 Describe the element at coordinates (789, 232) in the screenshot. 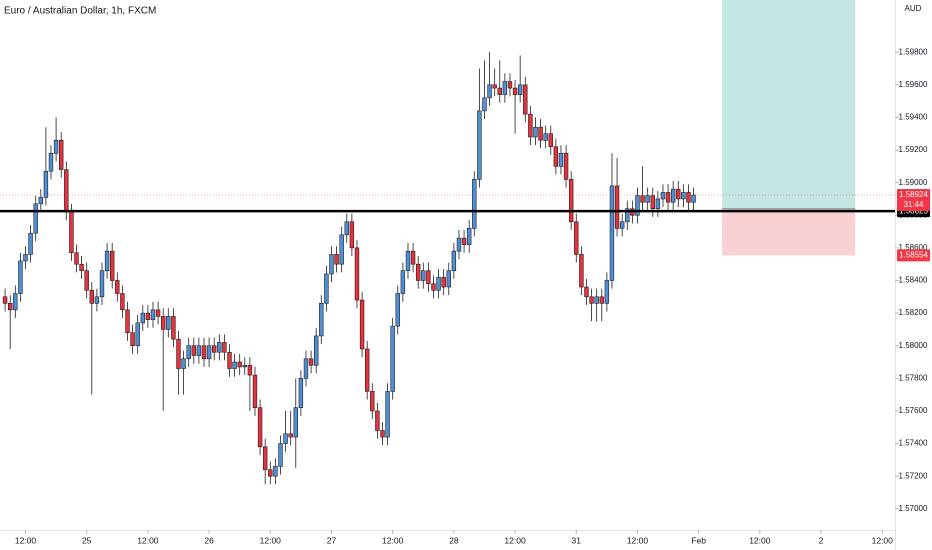

I see `loss-zone` at that location.